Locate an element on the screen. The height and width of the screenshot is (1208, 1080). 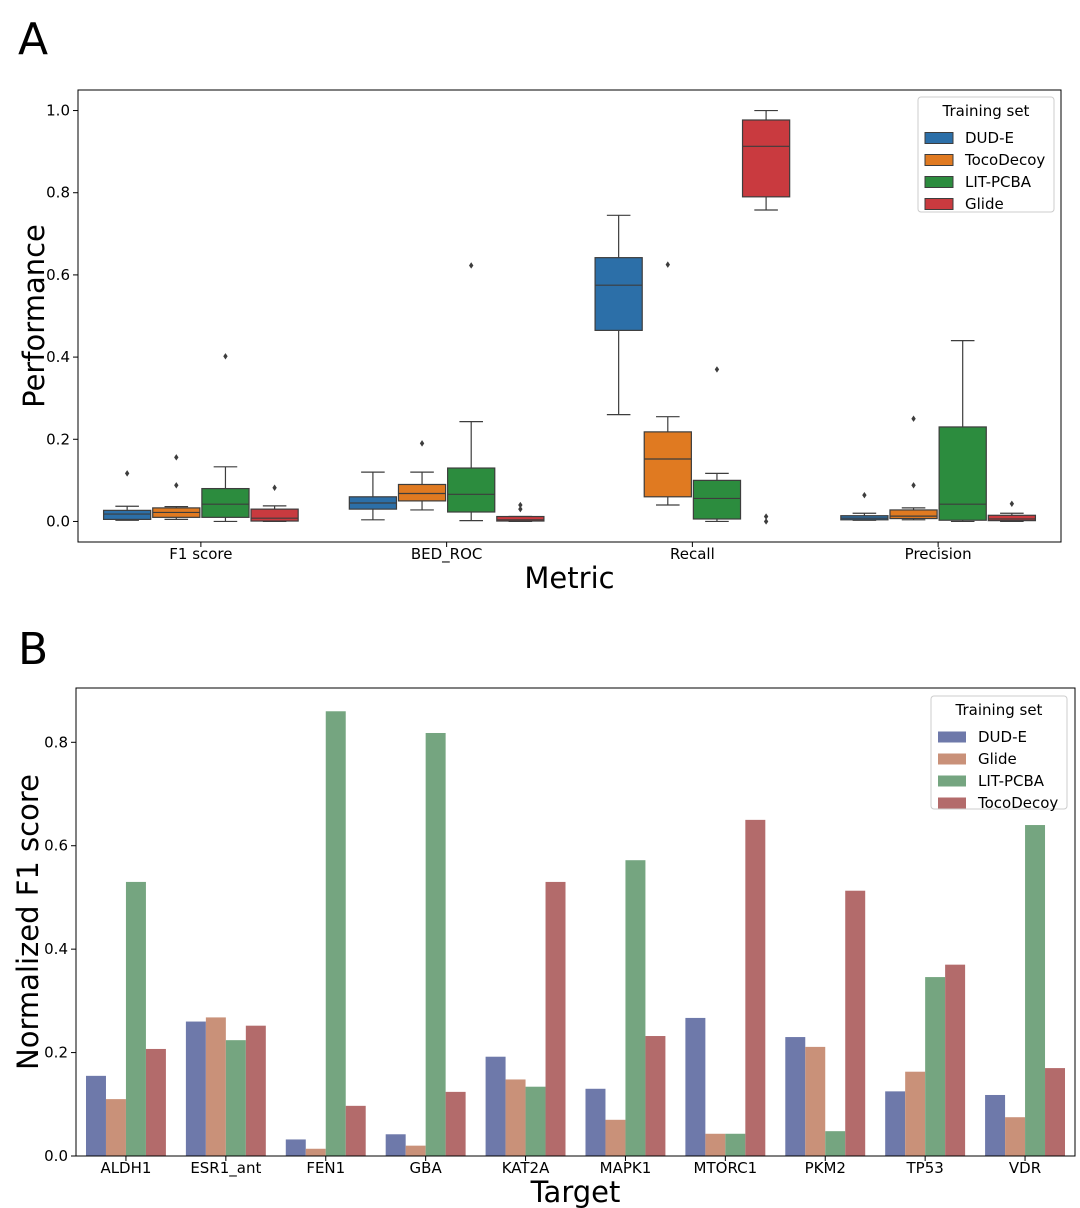
bar-tocodecoy-fen1 is located at coordinates (355, 1130).